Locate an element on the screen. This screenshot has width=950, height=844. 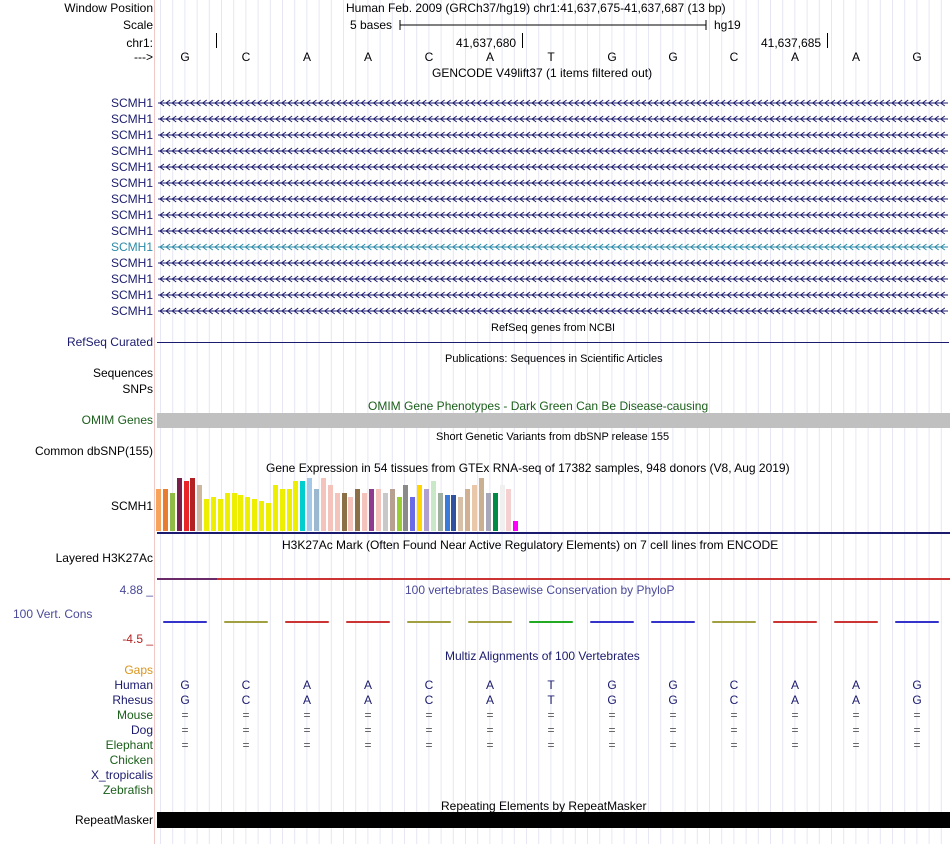
species-label: Human is located at coordinates (133, 685).